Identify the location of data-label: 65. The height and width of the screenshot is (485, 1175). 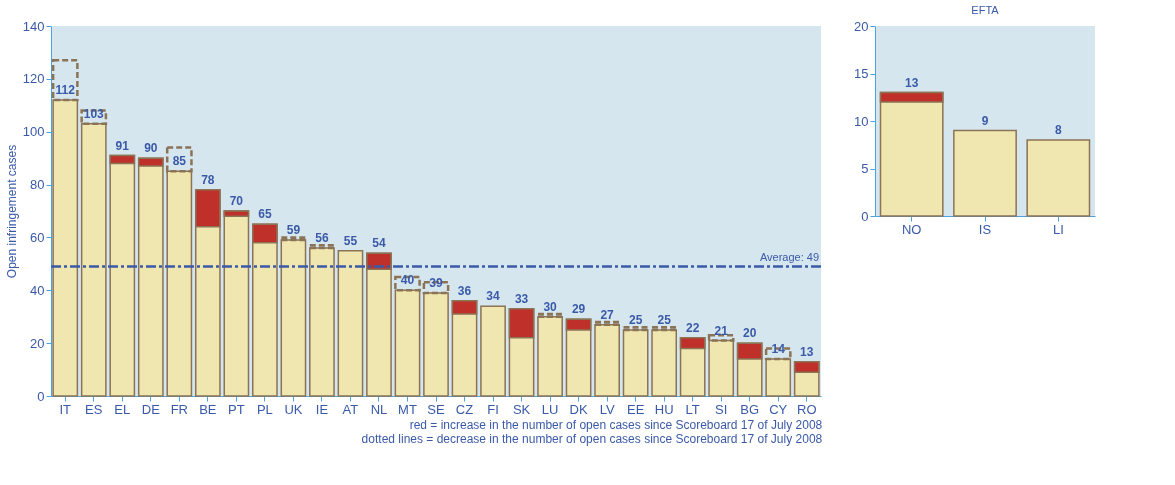
(265, 214).